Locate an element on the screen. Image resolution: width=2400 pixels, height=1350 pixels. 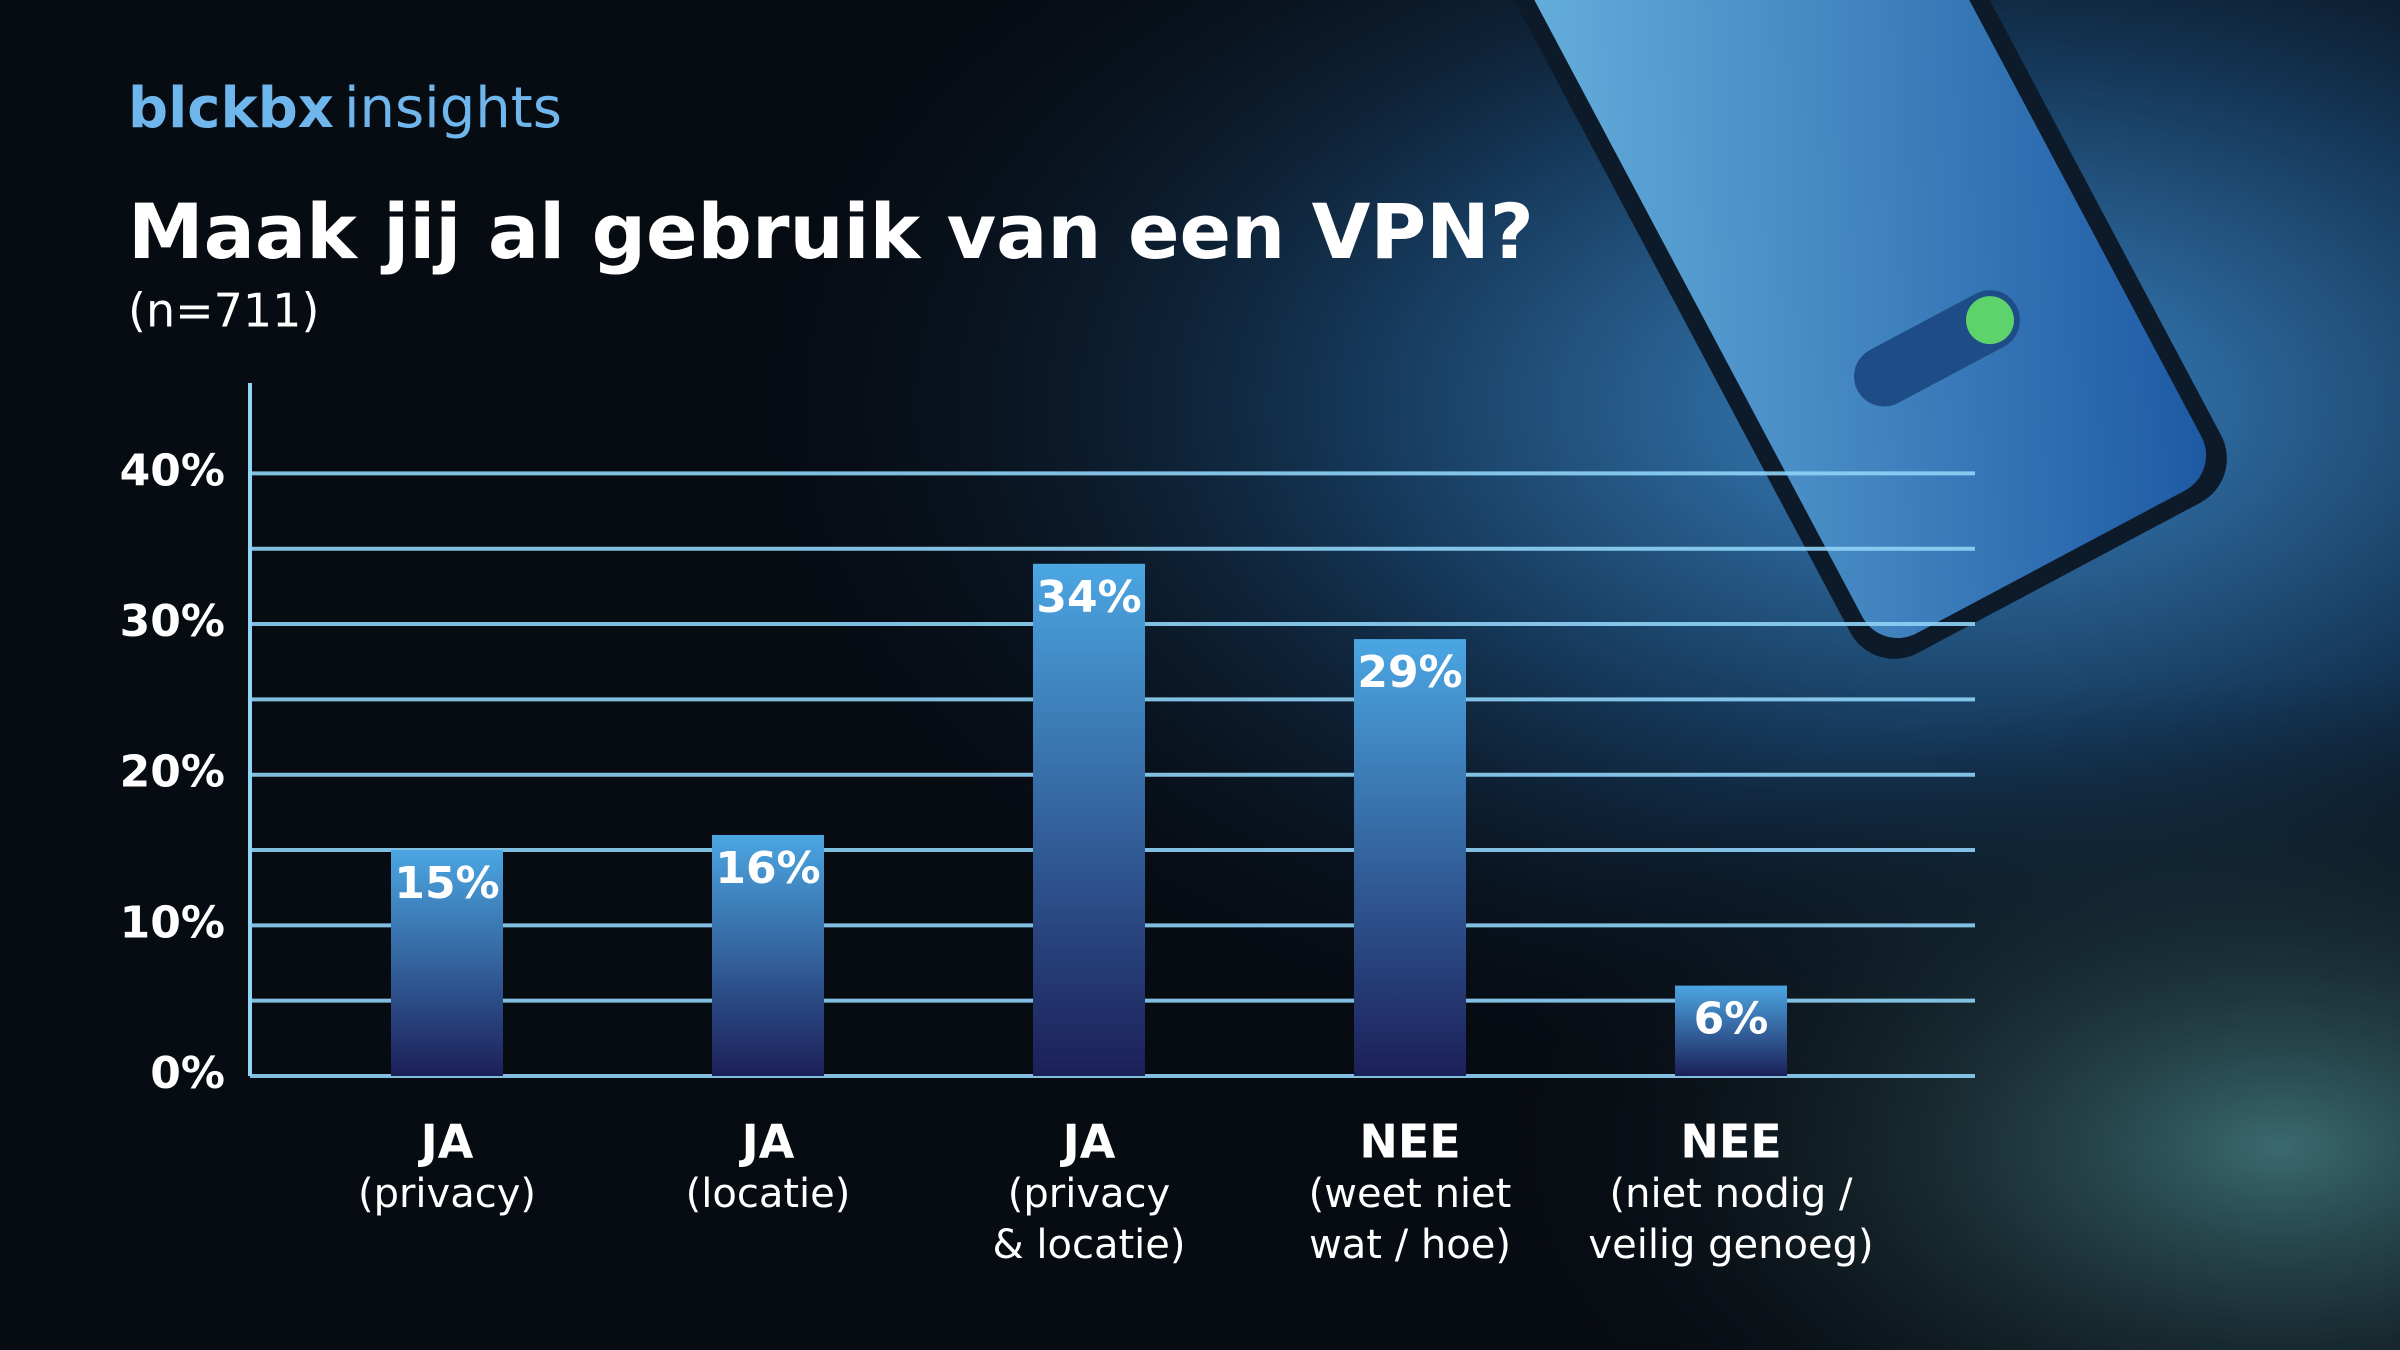
x-tick-sublabel: (weet niet is located at coordinates (1410, 1194).